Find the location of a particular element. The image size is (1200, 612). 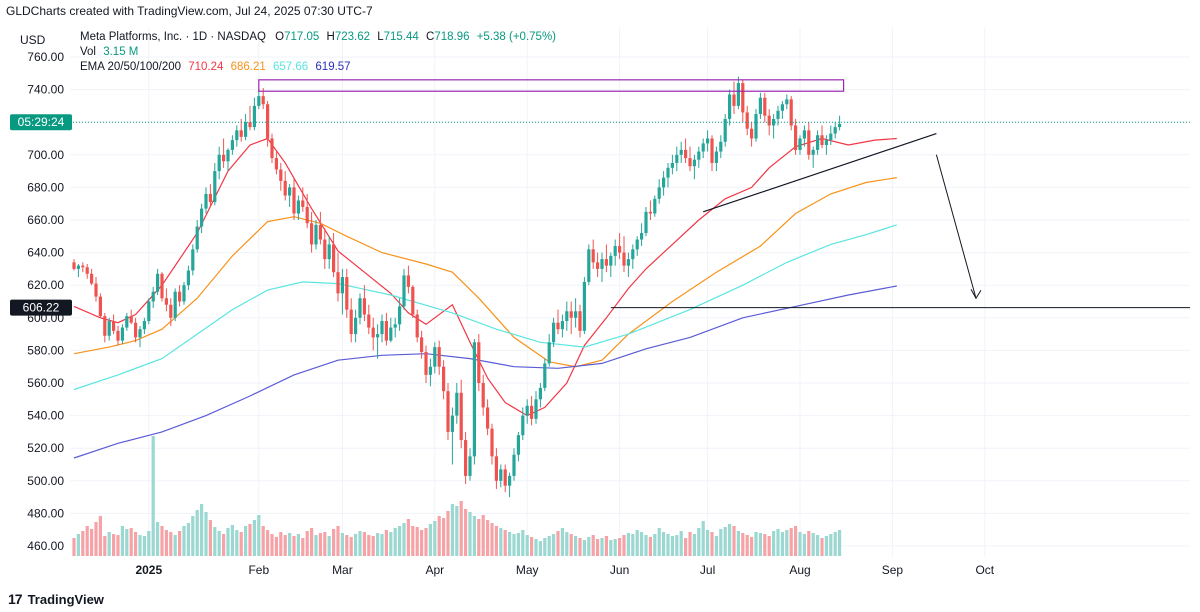

time-axis: 2025 Feb Mar Apr May Jun Jul Aug Sep Oct is located at coordinates (564, 570).